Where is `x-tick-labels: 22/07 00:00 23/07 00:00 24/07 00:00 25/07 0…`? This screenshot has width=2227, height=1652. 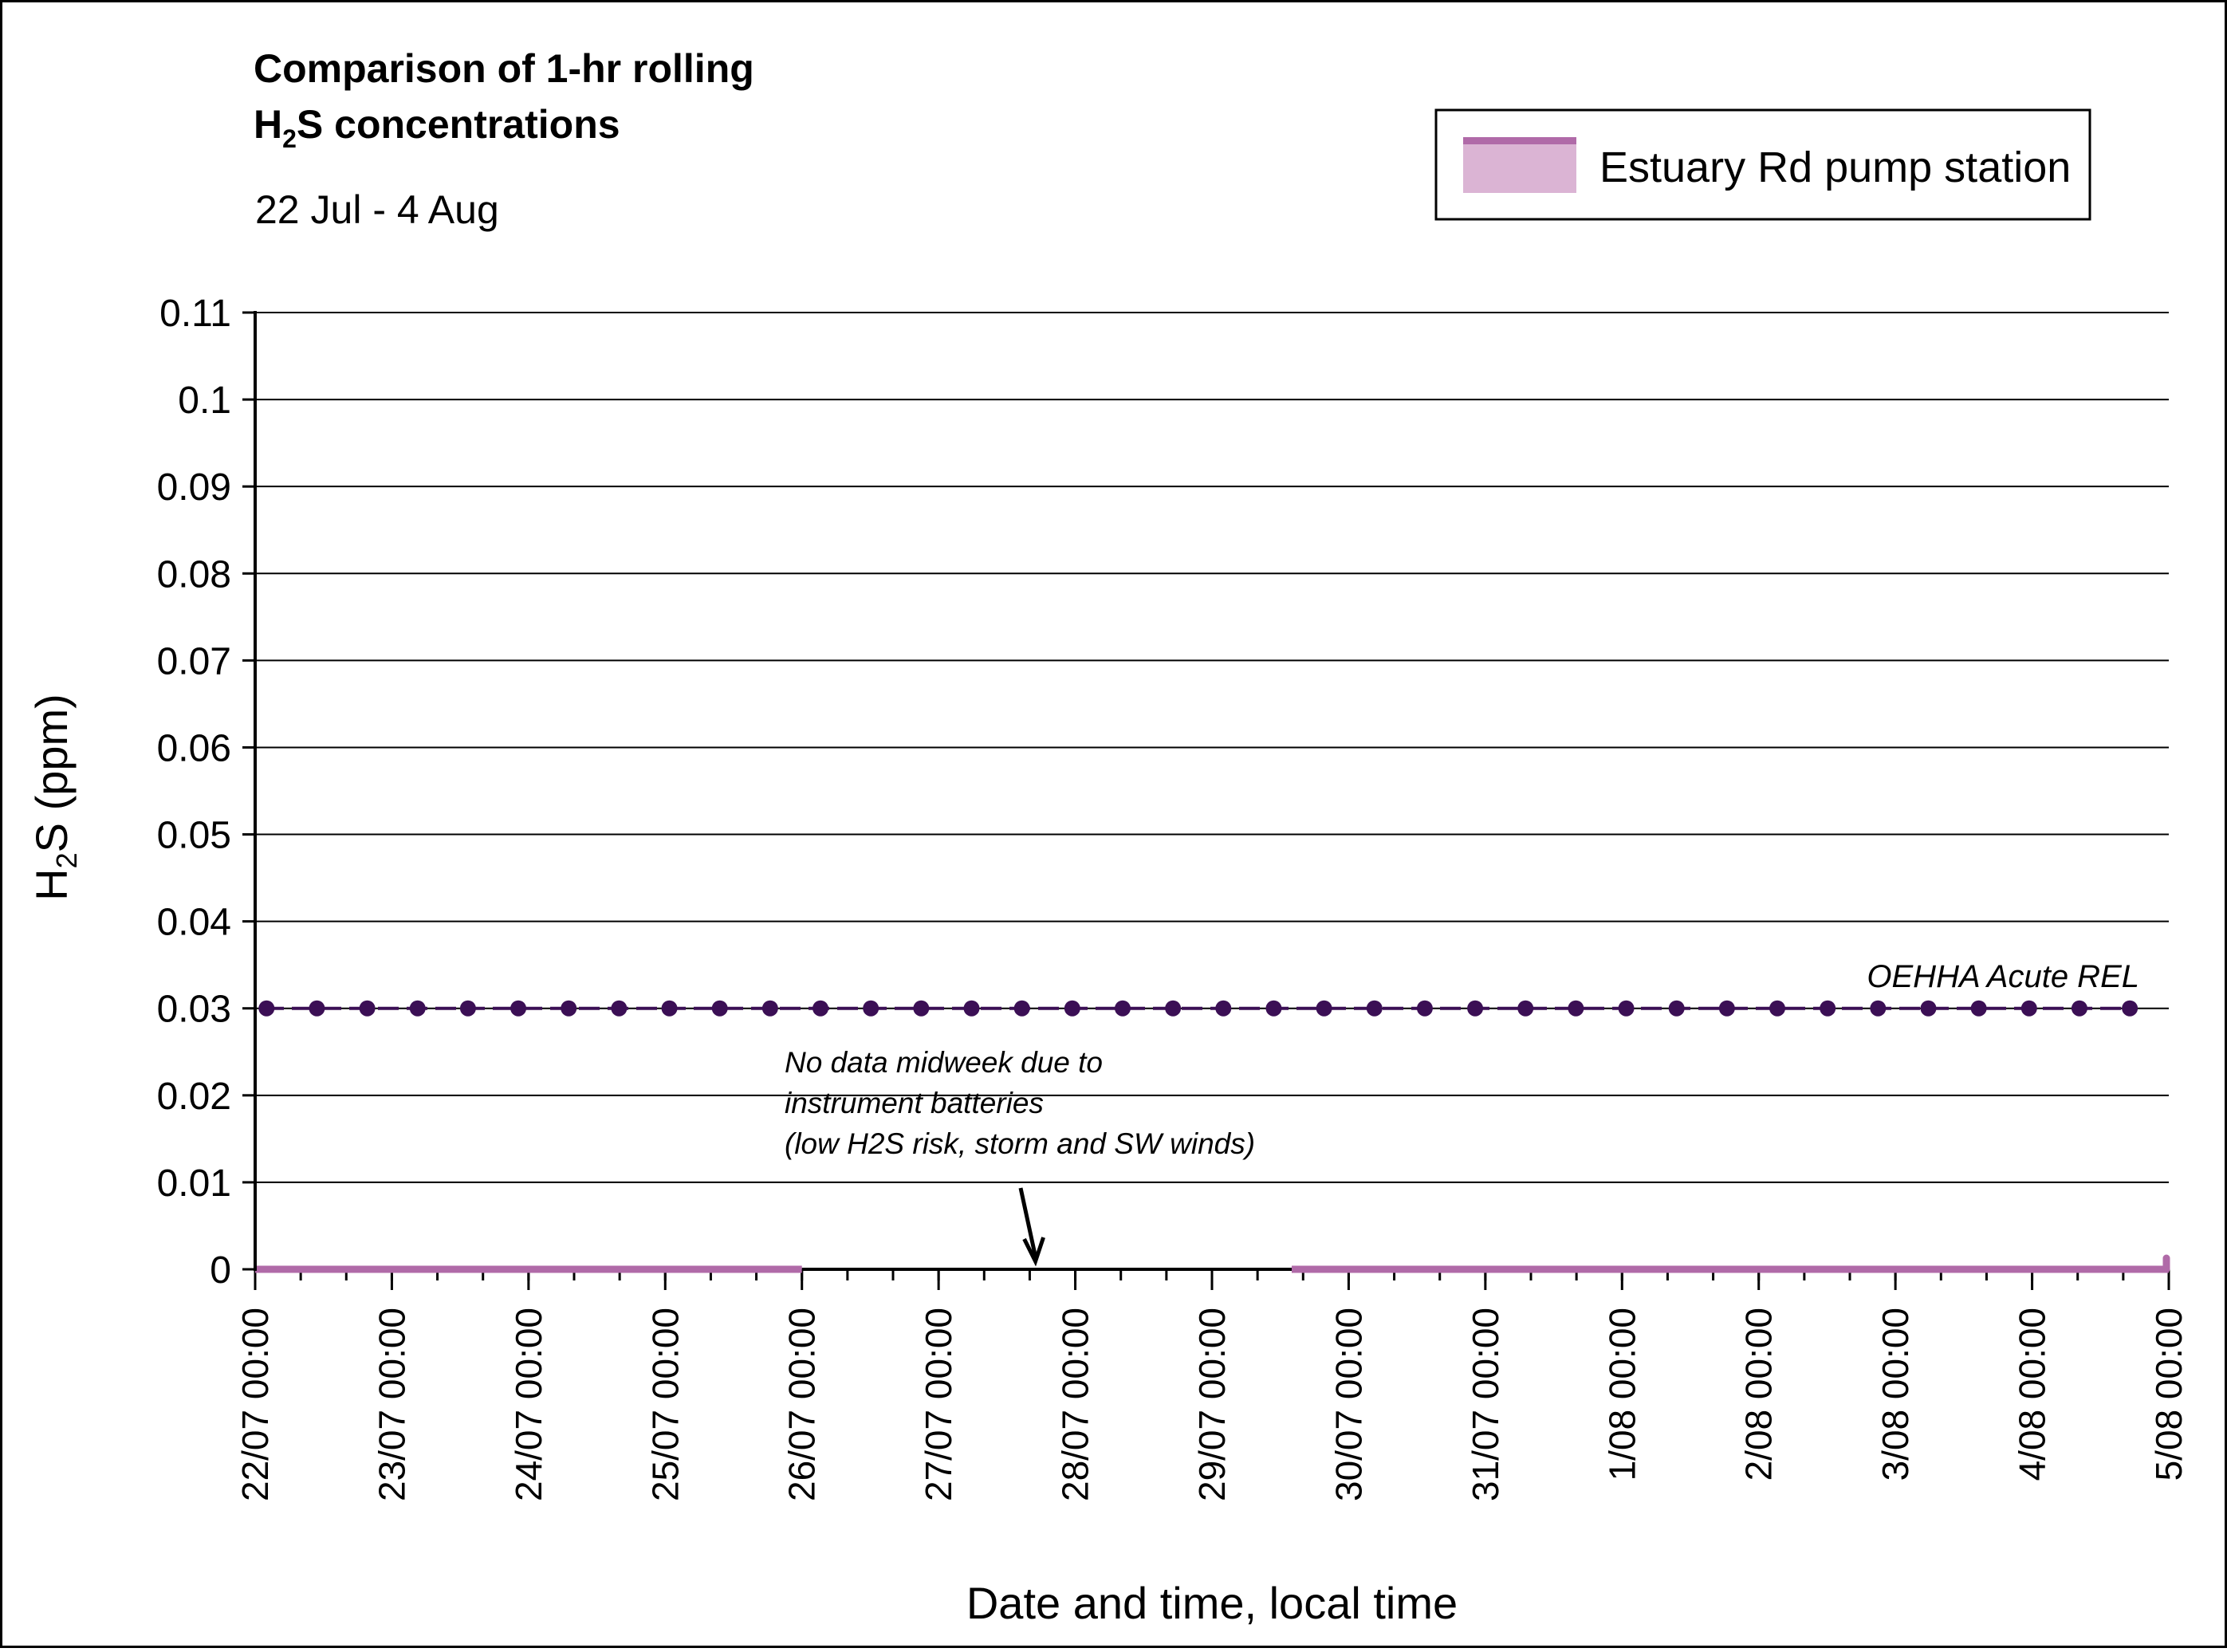
x-tick-labels: 22/07 00:00 23/07 00:00 24/07 00:00 25/07 0… is located at coordinates (1212, 1385).